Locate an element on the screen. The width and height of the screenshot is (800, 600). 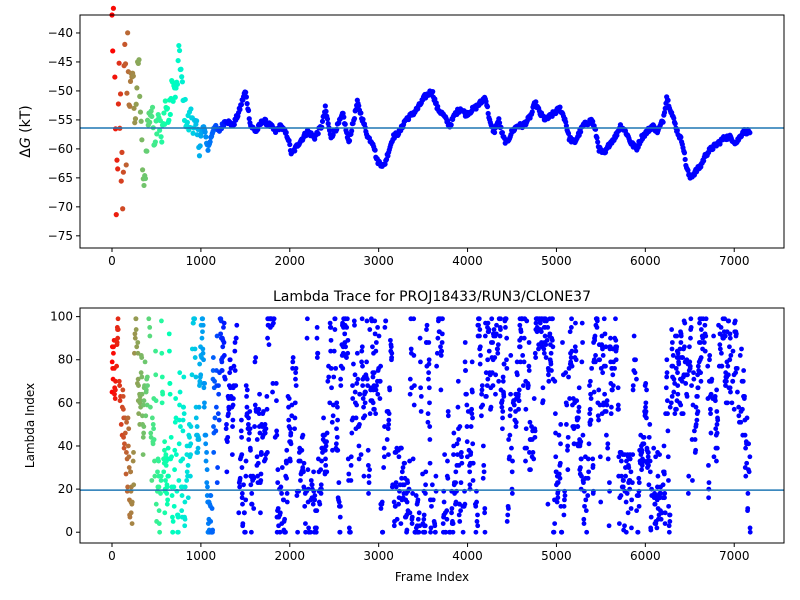
y-tick-label: 0 is located at coordinates (69, 532).